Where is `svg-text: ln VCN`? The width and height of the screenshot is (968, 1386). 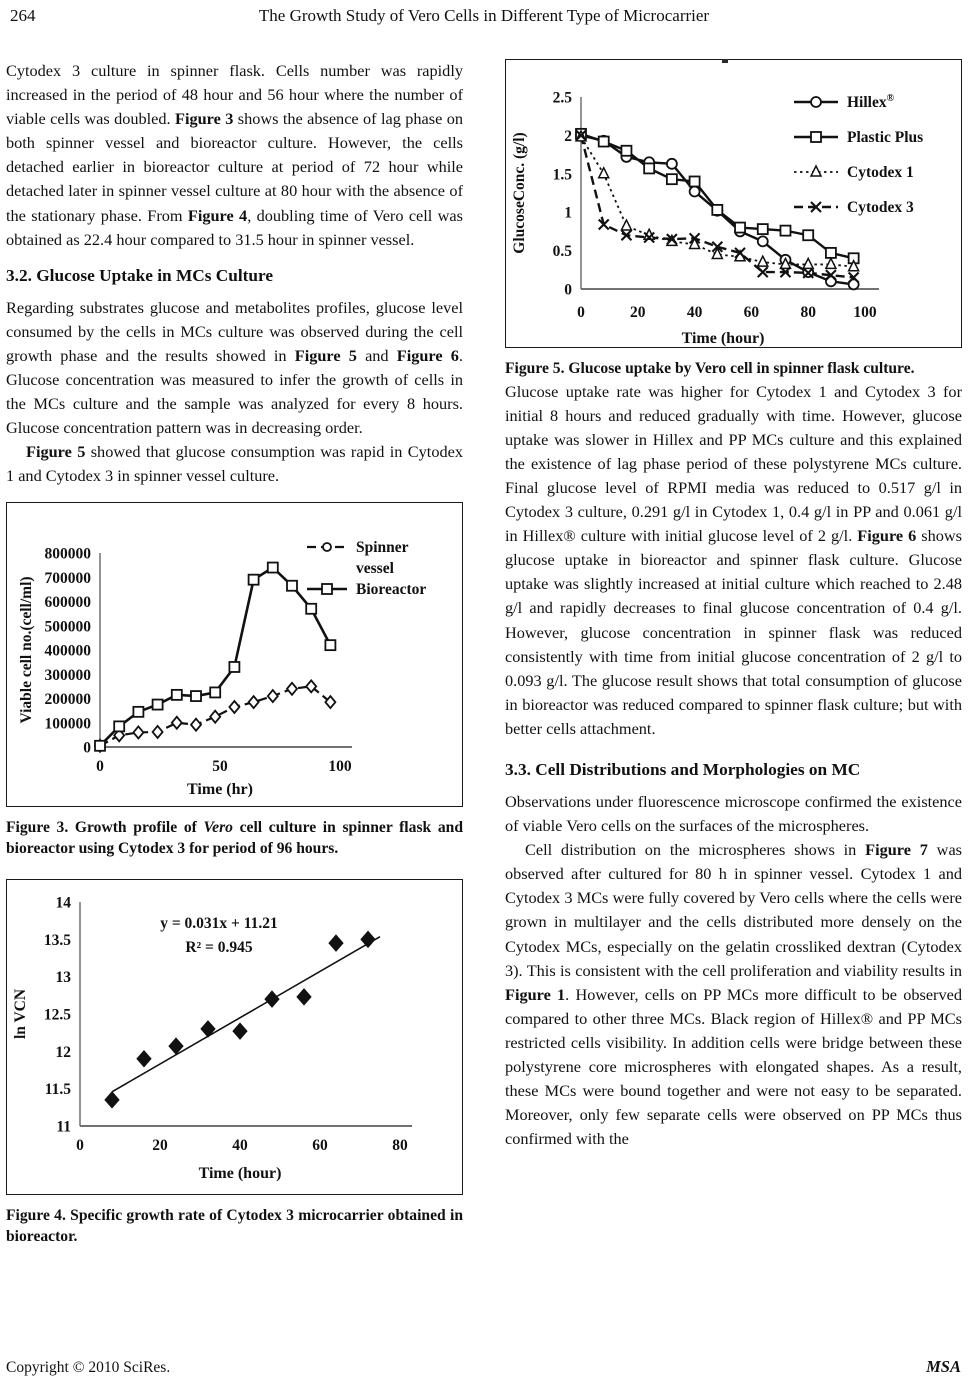 svg-text: ln VCN is located at coordinates (20, 1014).